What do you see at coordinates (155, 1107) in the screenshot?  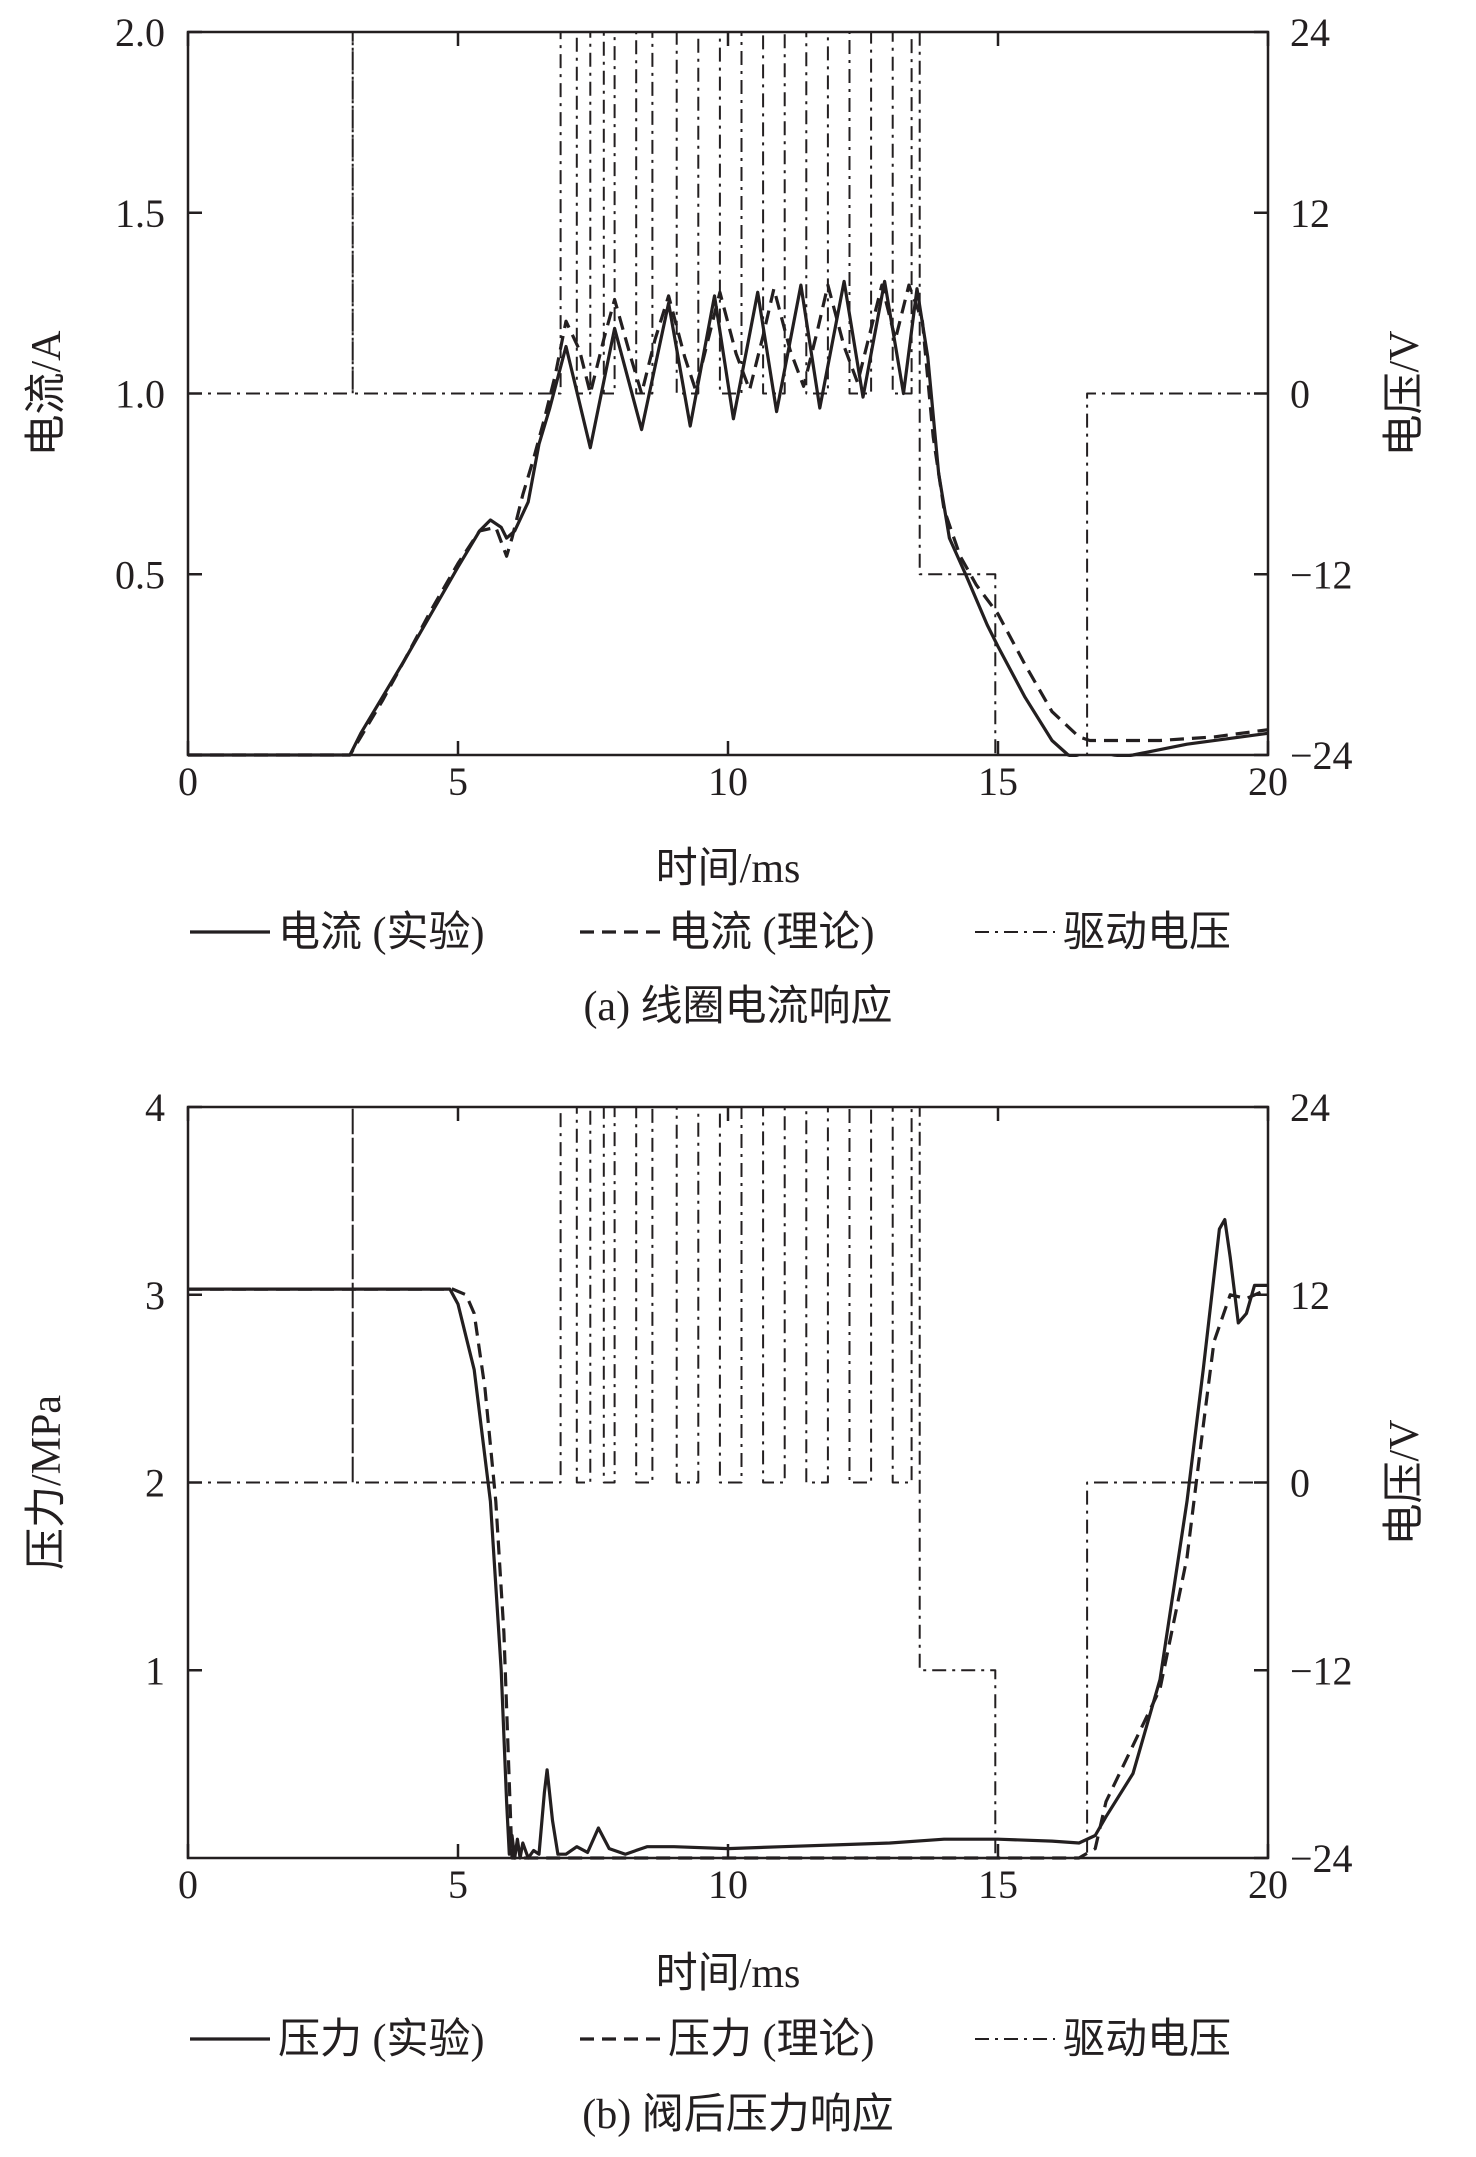 I see `y-tick-label: 4` at bounding box center [155, 1107].